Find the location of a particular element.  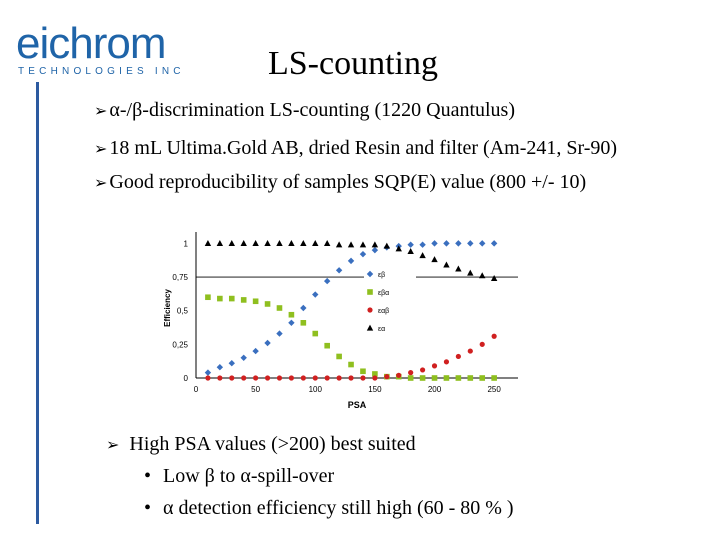

left-accent-bar is located at coordinates (37, 303).